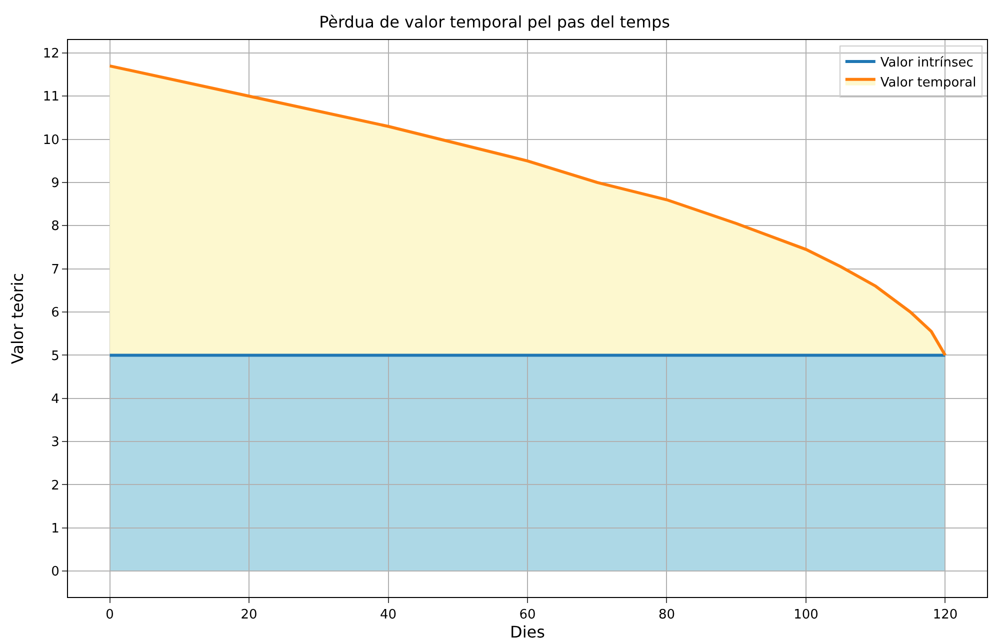 Image resolution: width=989 pixels, height=643 pixels. Describe the element at coordinates (945, 615) in the screenshot. I see `x-tick-label: 120` at that location.